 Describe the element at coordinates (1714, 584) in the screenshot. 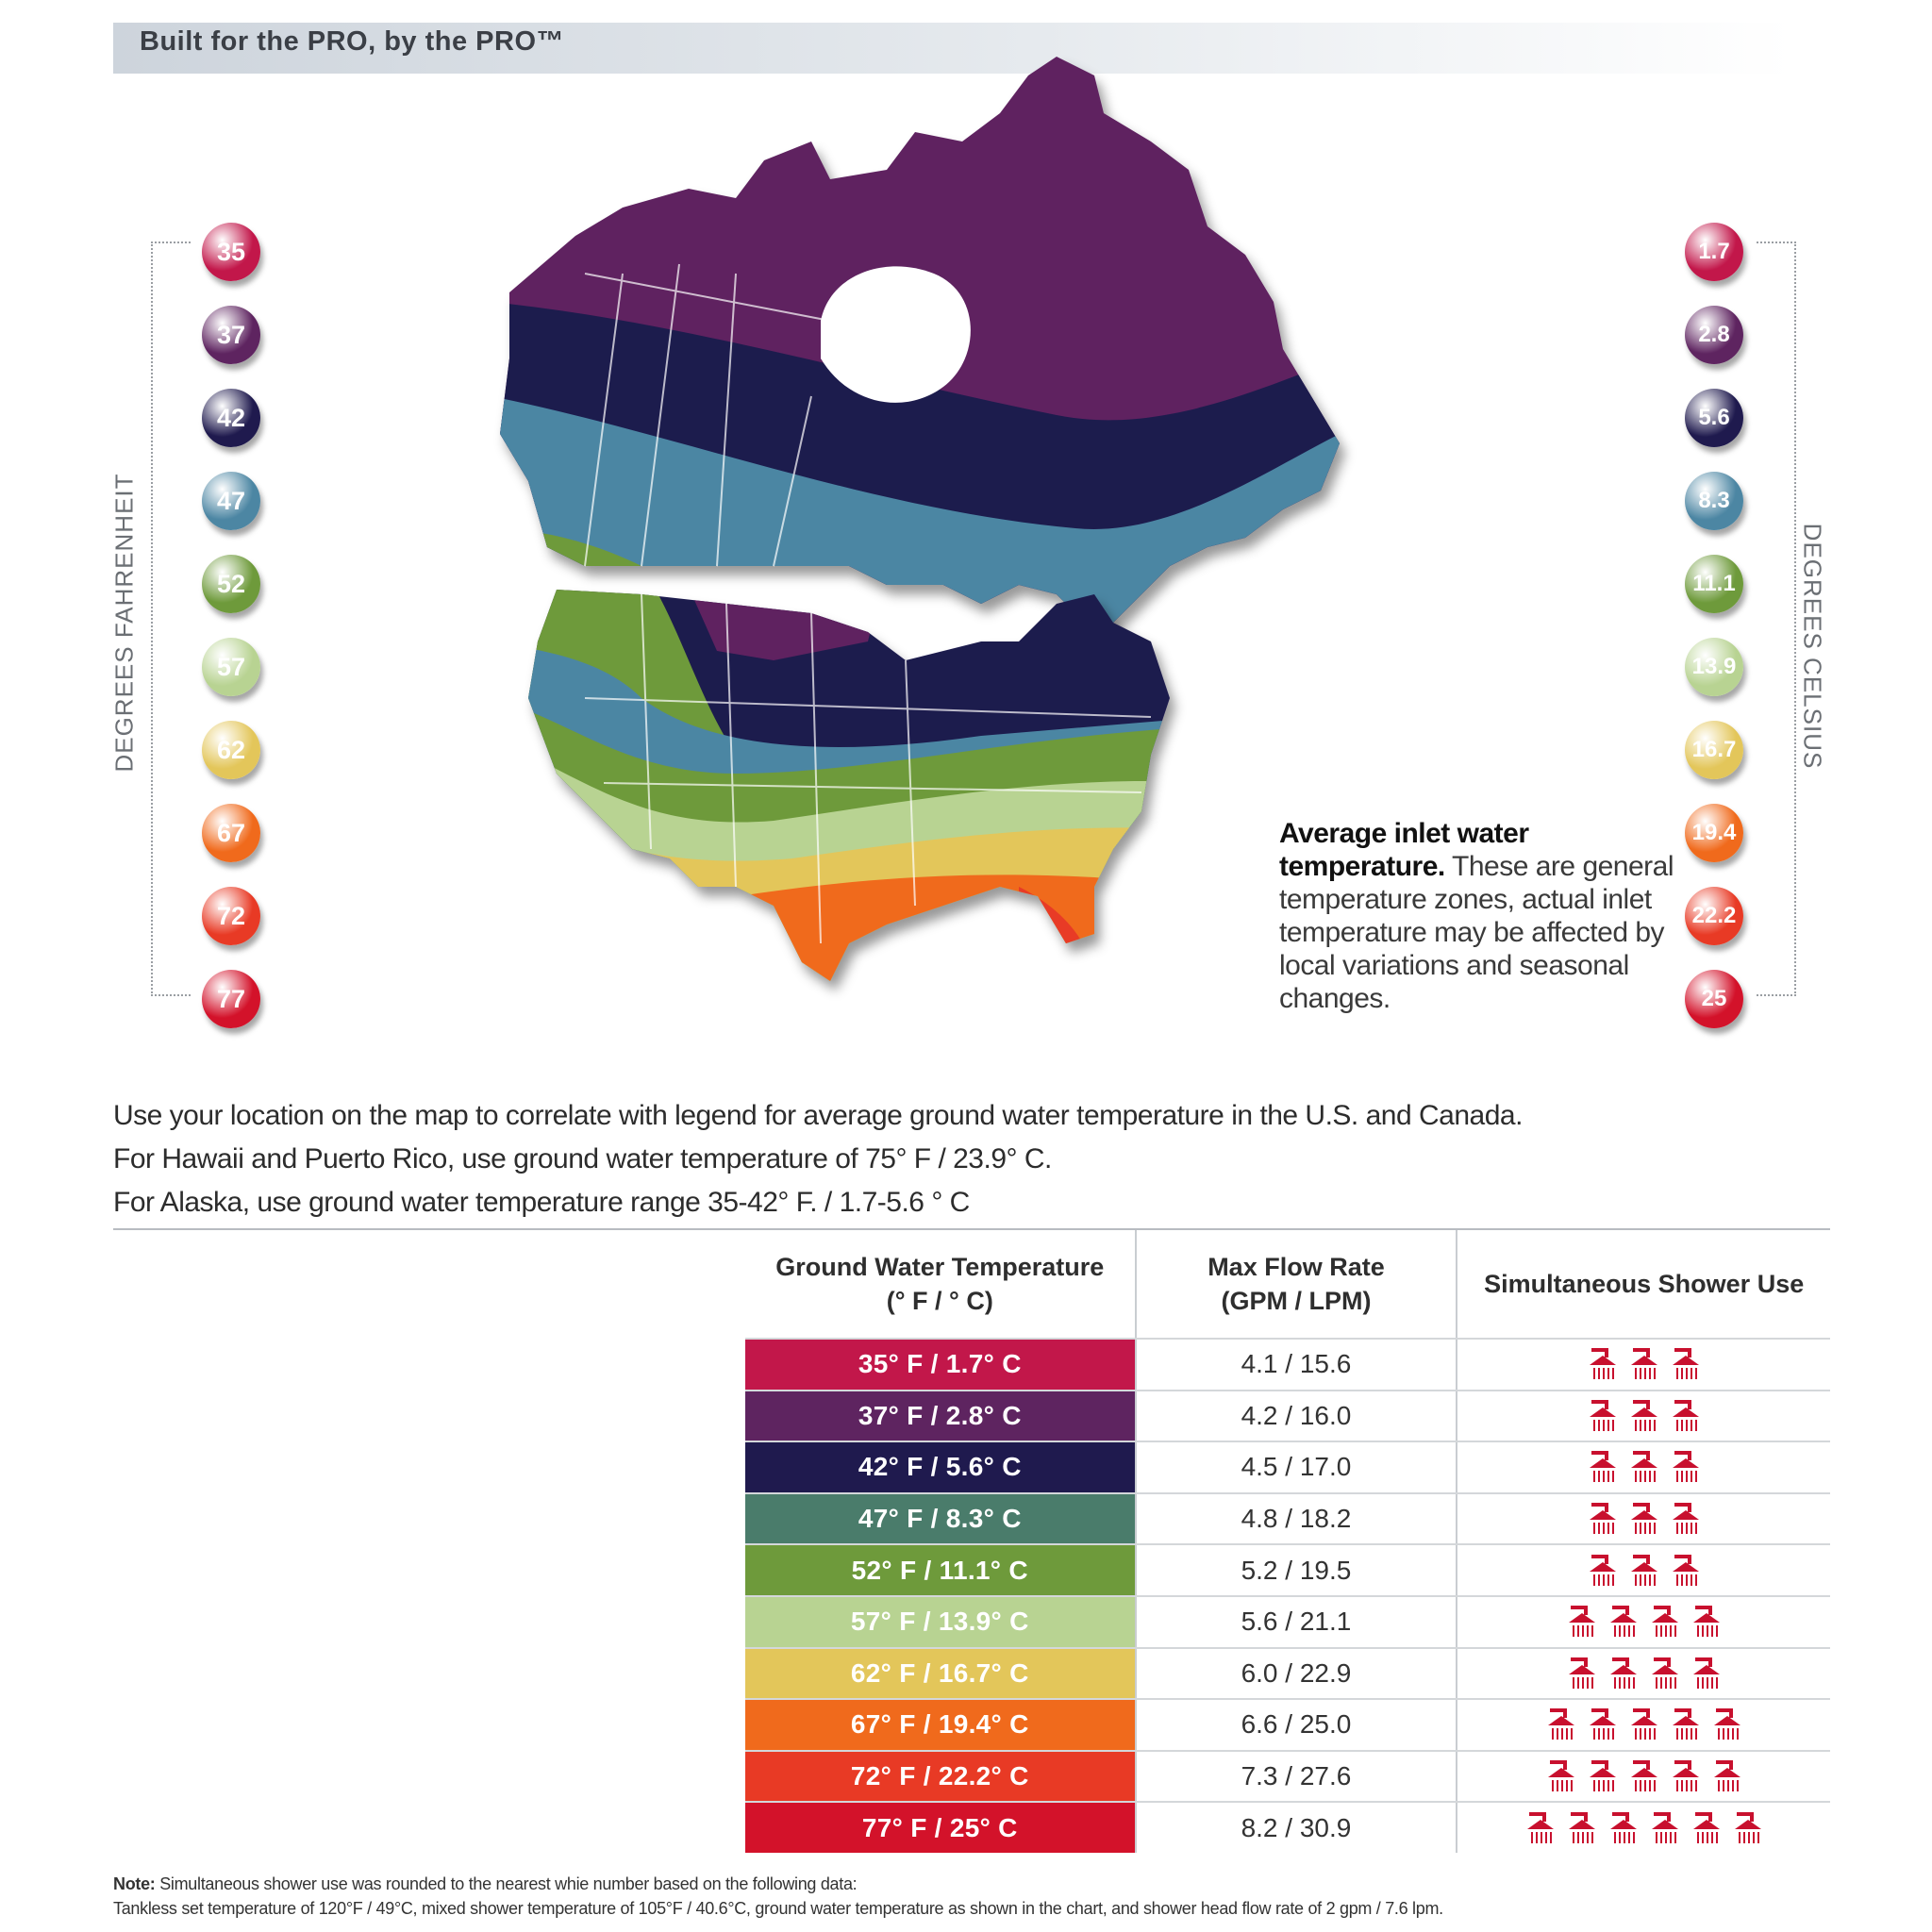

I see `celsius-legend-bubble: 11.1` at that location.